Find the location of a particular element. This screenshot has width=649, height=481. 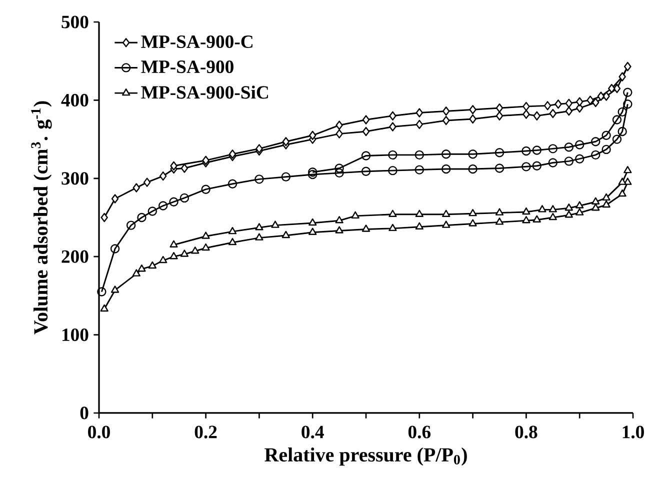

x-tick-label: 0.6 is located at coordinates (419, 432).